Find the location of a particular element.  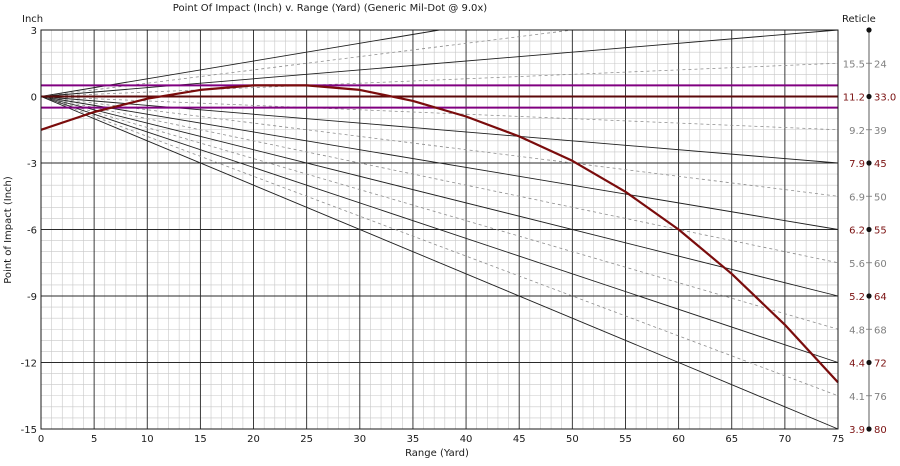

reticle-range-label: 7.9 is located at coordinates (857, 164).